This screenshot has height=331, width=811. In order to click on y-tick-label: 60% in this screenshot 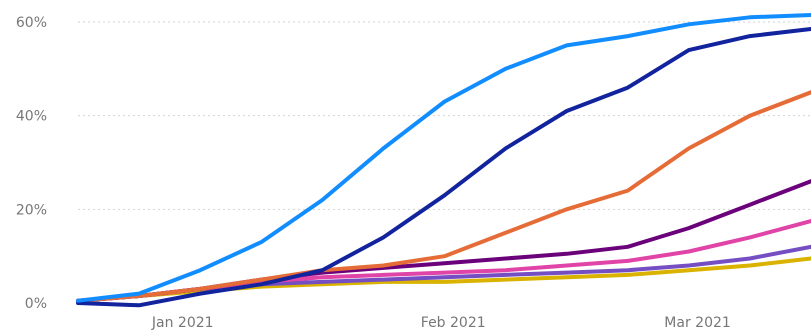, I will do `click(31, 23)`.